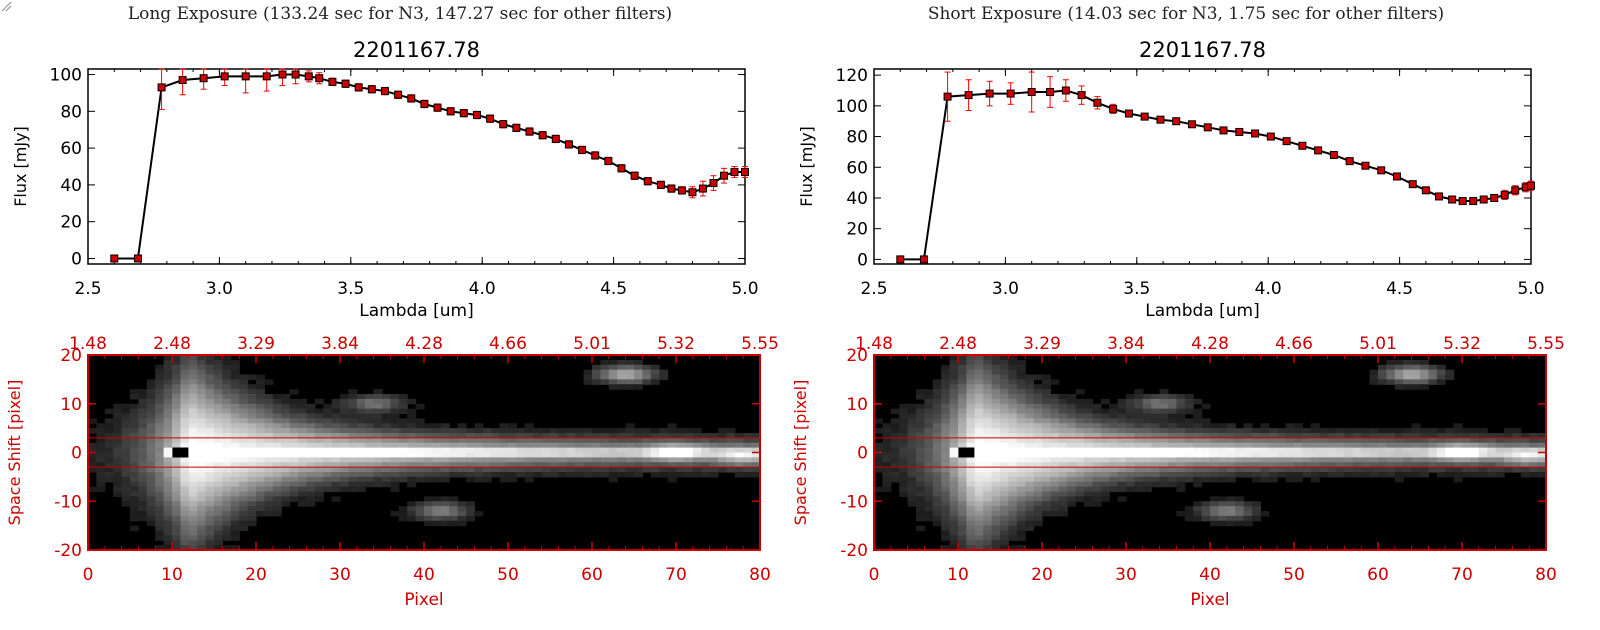 Image resolution: width=1600 pixels, height=630 pixels. I want to click on y-tick-label: 40, so click(857, 199).